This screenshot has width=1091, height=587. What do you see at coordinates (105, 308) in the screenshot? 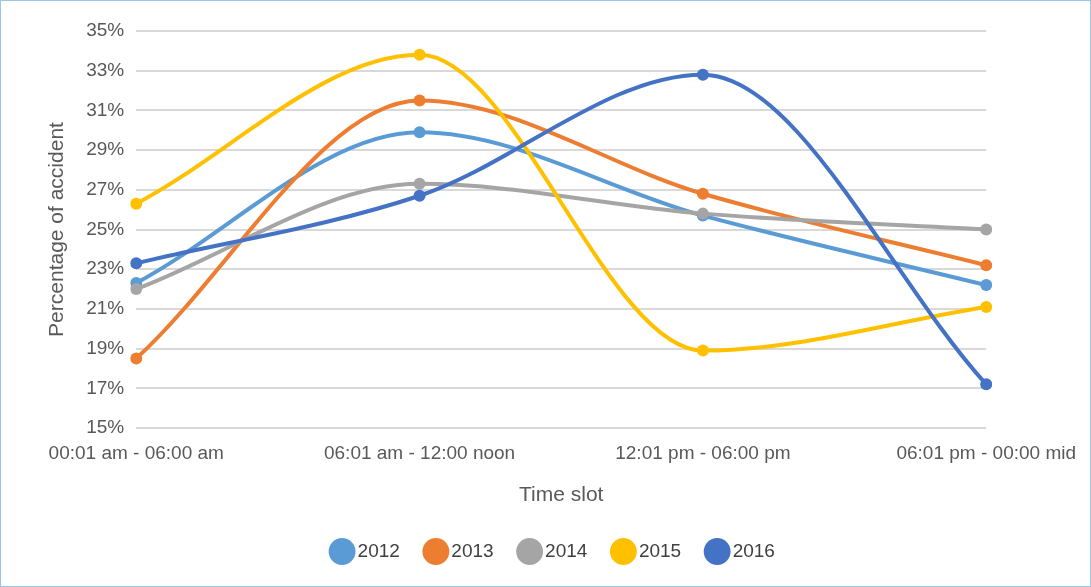
I see `y-tick-label: 21%` at bounding box center [105, 308].